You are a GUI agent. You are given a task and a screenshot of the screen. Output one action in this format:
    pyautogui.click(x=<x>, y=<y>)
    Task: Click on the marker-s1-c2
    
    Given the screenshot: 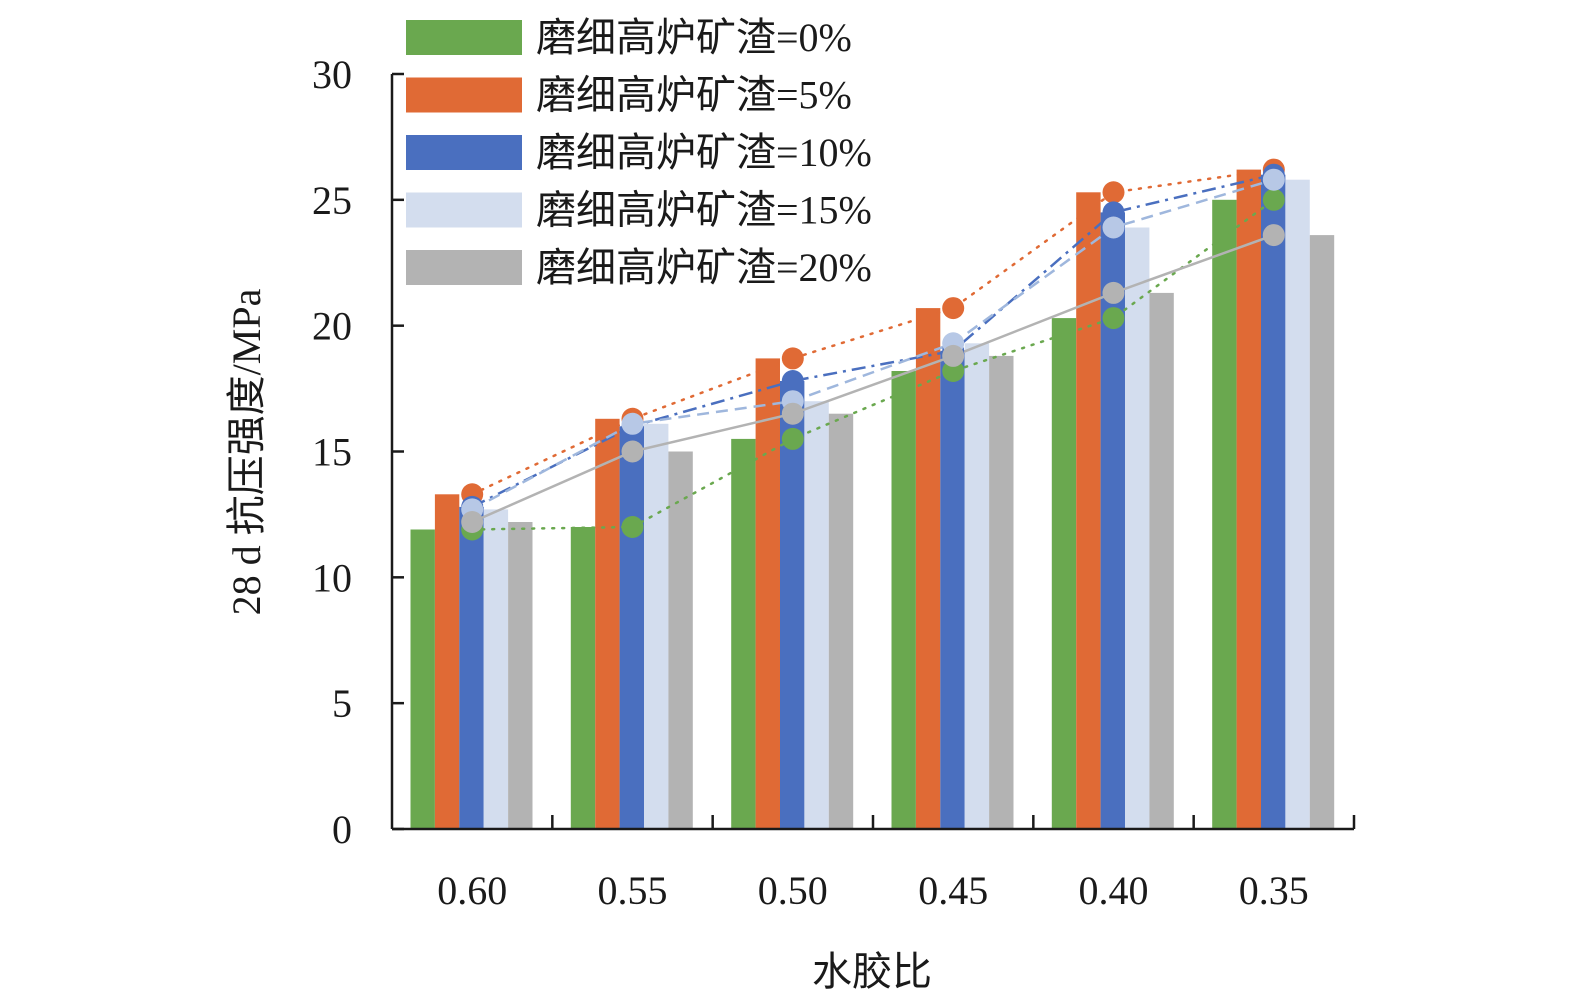 What is the action you would take?
    pyautogui.click(x=792, y=358)
    